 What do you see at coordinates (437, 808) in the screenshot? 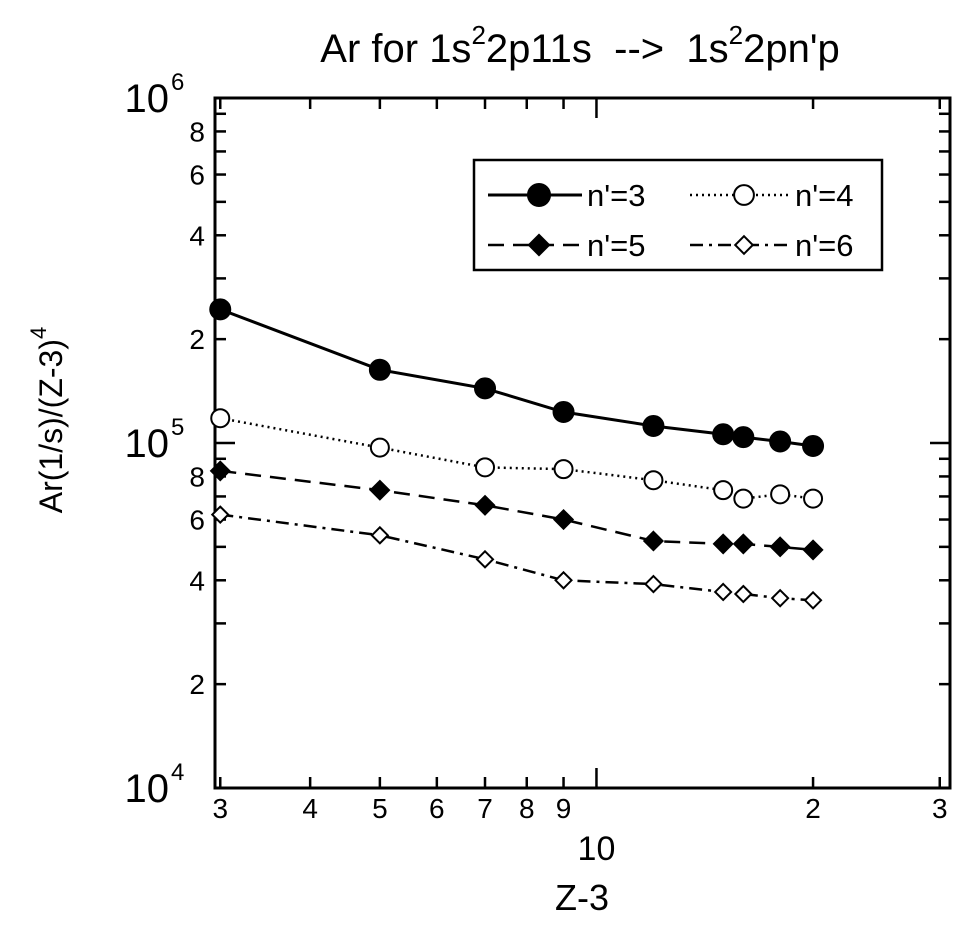
I see `x-tick-label: 6` at bounding box center [437, 808].